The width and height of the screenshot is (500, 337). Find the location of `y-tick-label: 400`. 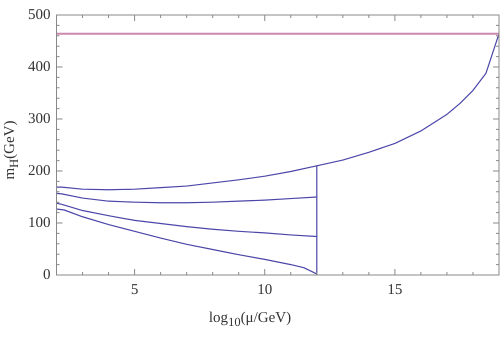

y-tick-label: 400 is located at coordinates (39, 66).